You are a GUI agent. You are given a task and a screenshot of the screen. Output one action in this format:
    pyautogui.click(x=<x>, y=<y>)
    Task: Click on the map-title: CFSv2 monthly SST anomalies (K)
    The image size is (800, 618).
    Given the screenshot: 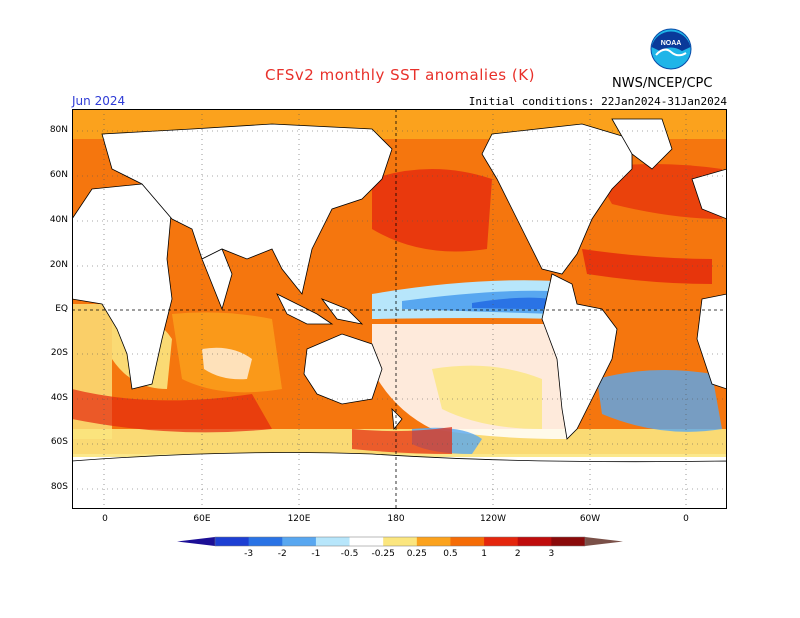 What is the action you would take?
    pyautogui.click(x=400, y=75)
    